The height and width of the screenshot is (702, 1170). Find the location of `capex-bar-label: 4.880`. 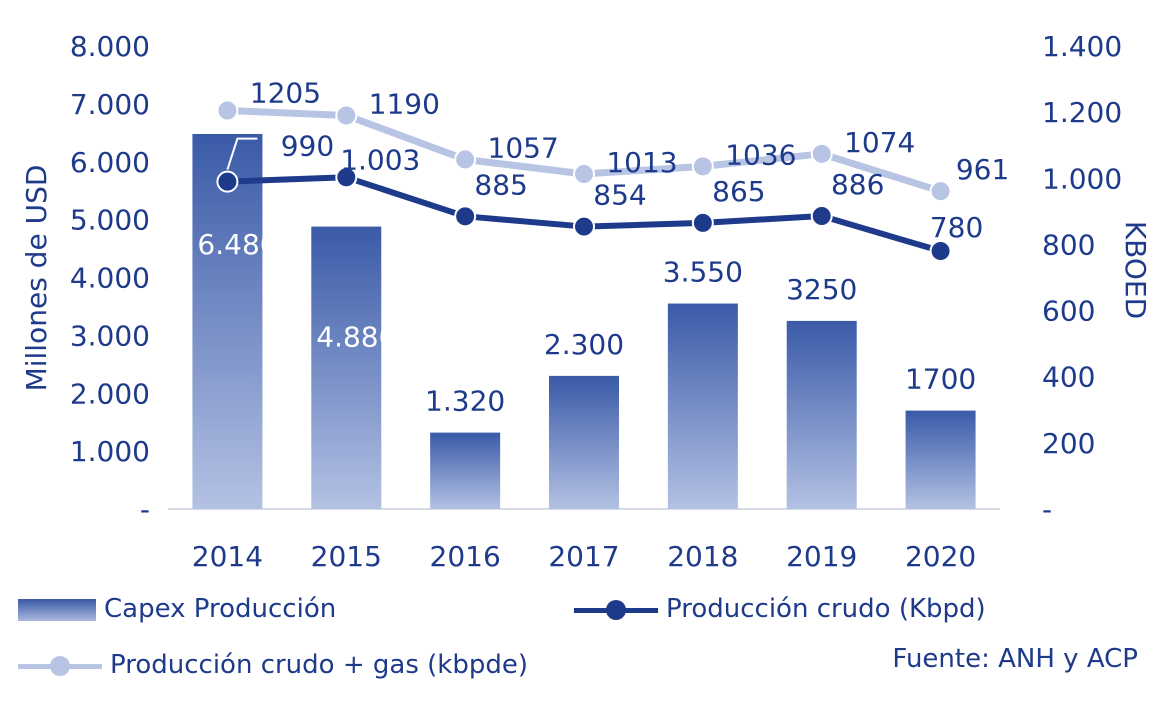

capex-bar-label: 4.880 is located at coordinates (356, 337).